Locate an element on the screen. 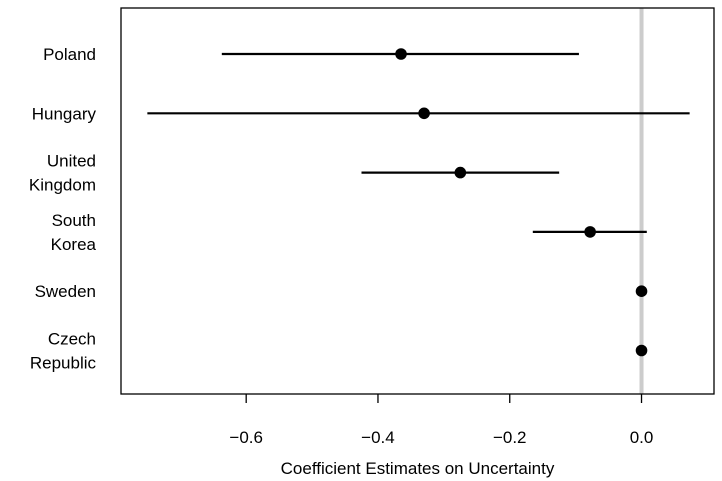 Image resolution: width=722 pixels, height=481 pixels. category-label-2: United Kingdom is located at coordinates (62, 173).